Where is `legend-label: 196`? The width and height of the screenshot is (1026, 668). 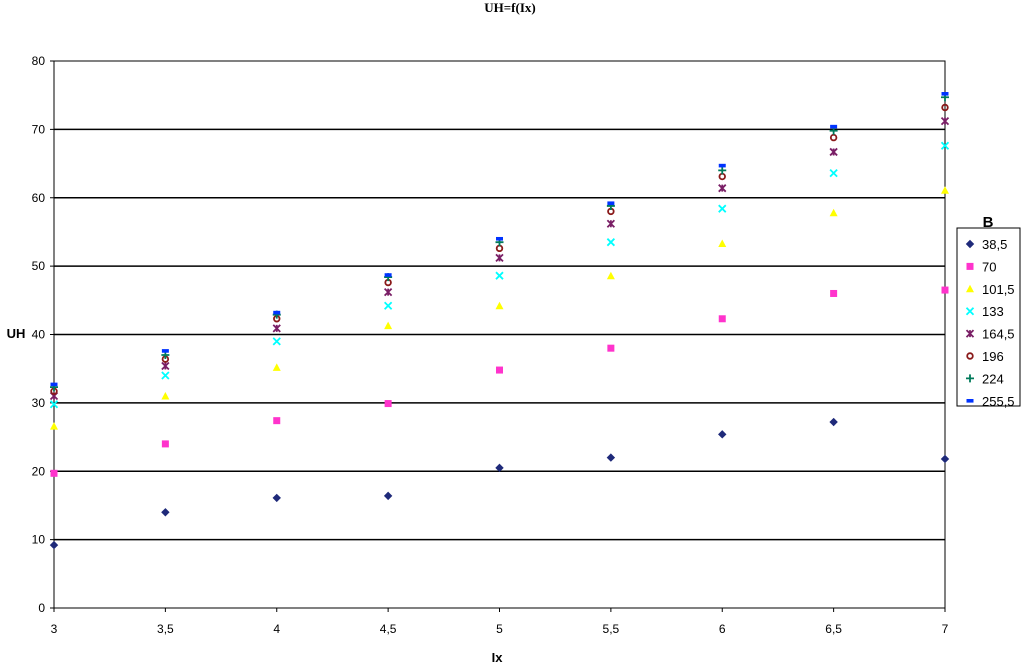
legend-label: 196 is located at coordinates (993, 356).